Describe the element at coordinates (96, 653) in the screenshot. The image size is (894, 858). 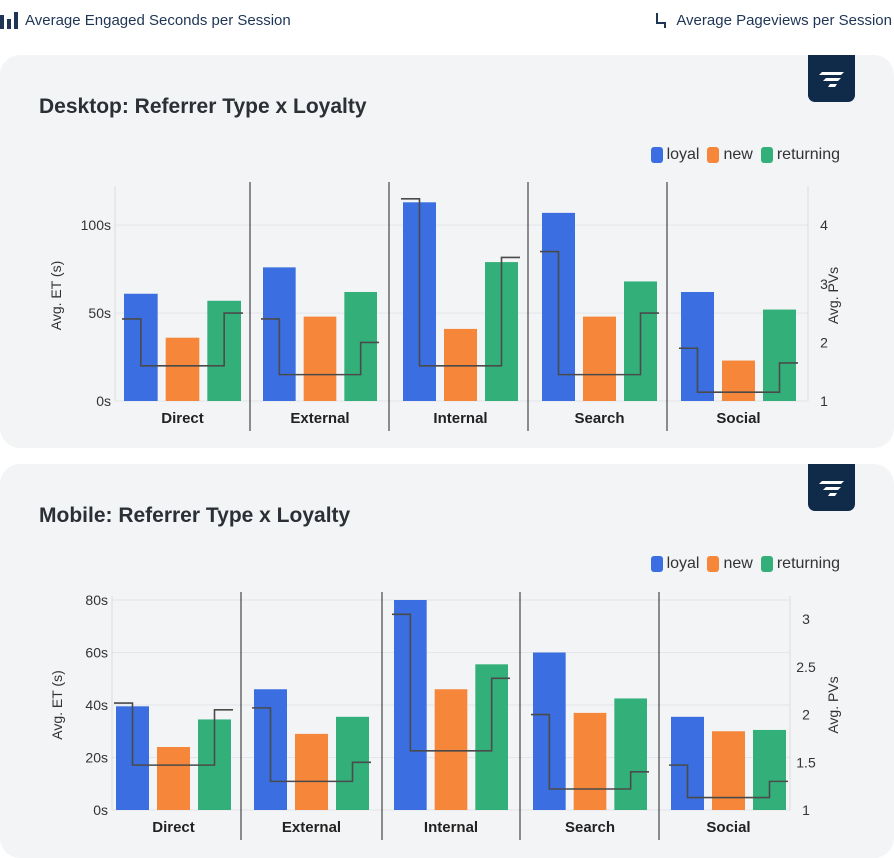
I see `y-tick-label: 60s` at that location.